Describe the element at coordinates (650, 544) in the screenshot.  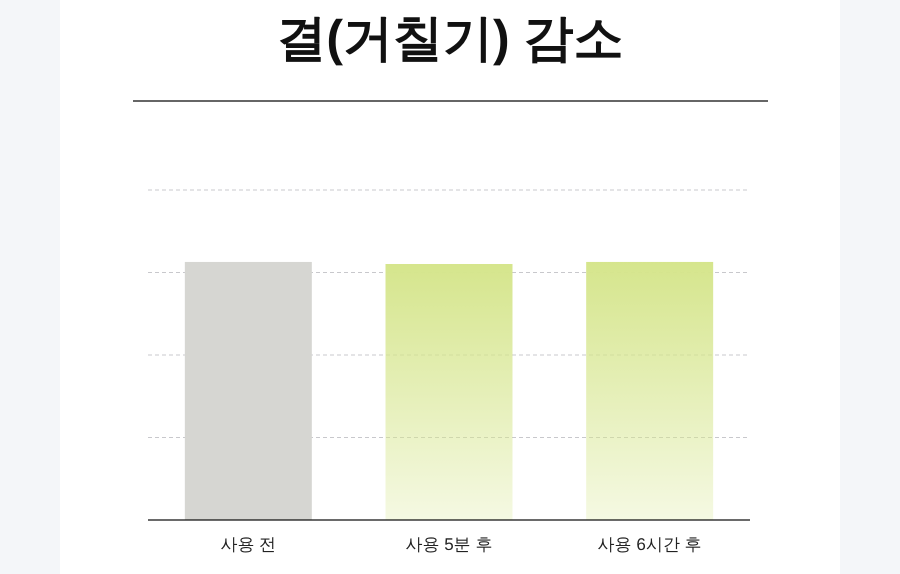
I see `x-tick-label: 사용 6시간 후` at that location.